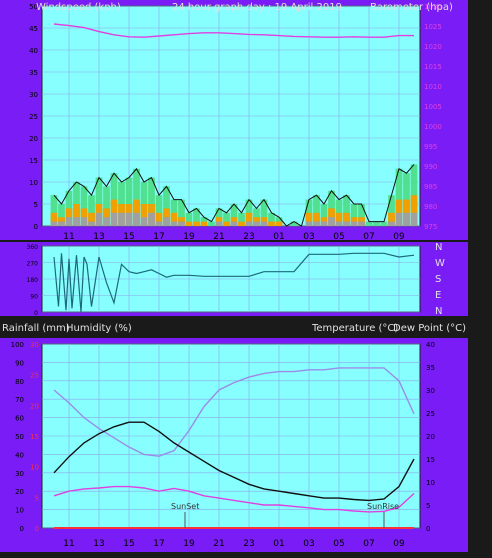 The width and height of the screenshot is (492, 558). Describe the element at coordinates (98, 544) in the screenshot. I see `temperature-x-tick-13: 13` at that location.